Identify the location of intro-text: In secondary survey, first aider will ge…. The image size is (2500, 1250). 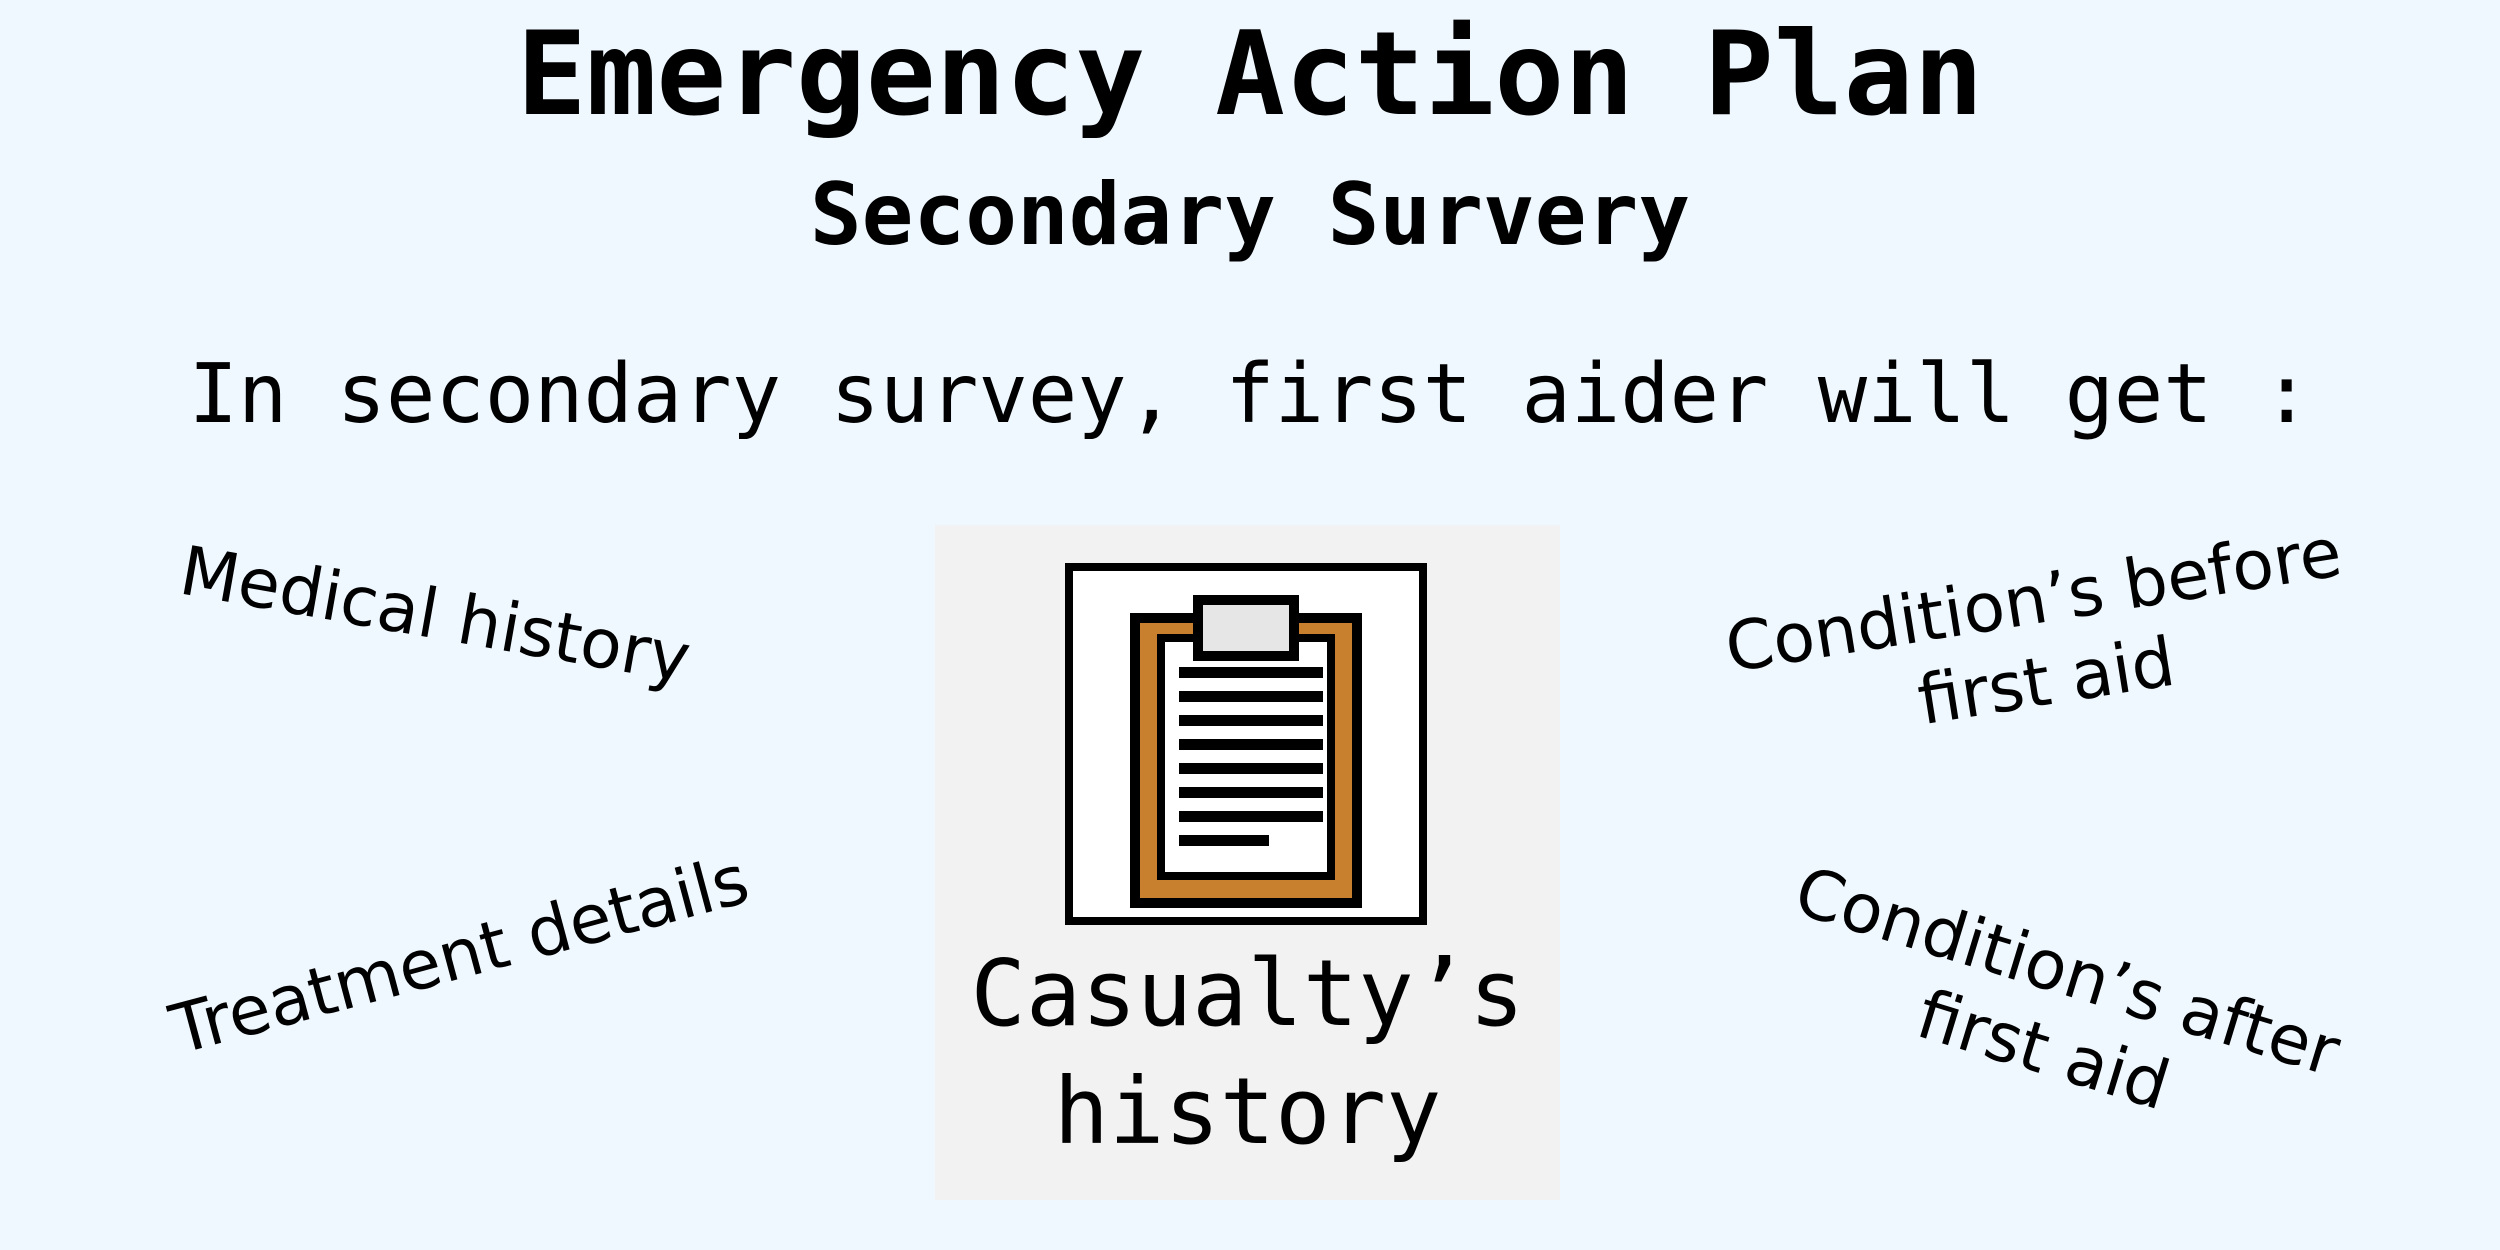
(1250, 394).